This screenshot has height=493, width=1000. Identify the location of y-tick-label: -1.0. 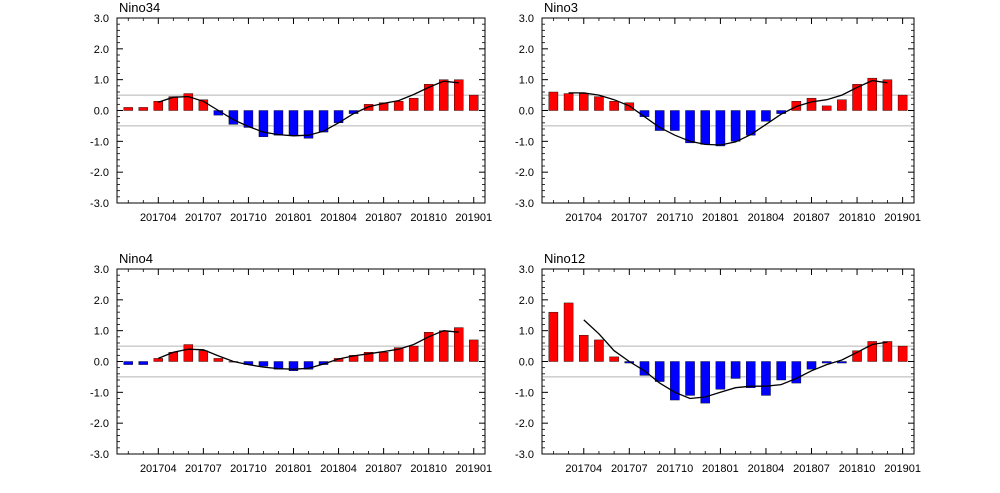
(99, 393).